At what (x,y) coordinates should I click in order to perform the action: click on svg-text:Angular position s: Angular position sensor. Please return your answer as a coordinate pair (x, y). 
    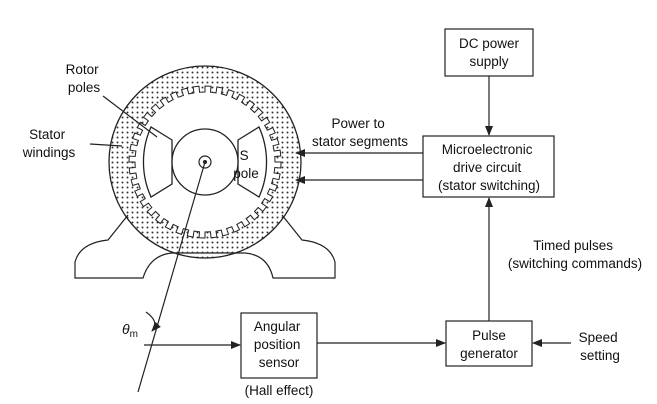
    Looking at the image, I should click on (279, 344).